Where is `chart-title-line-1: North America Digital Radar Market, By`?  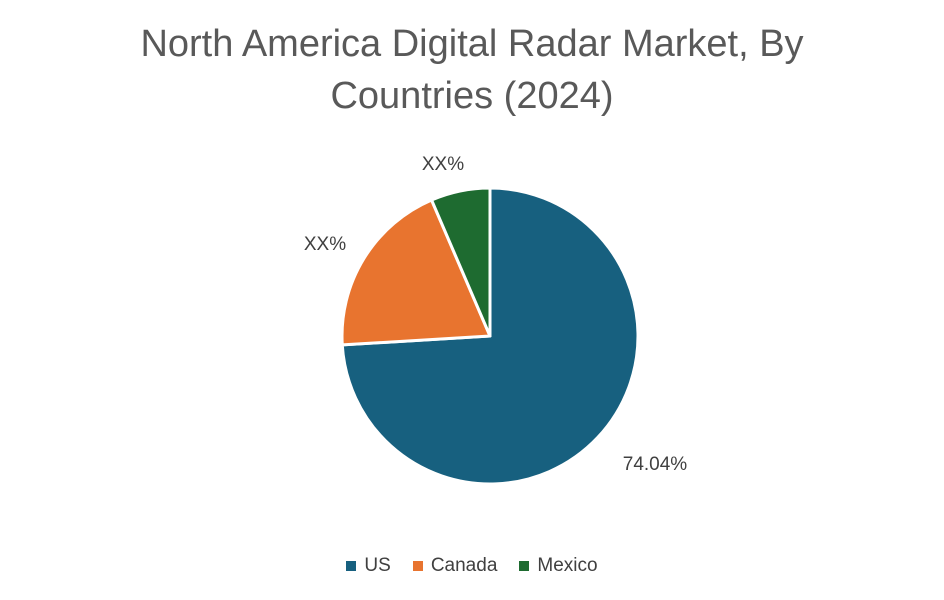
chart-title-line-1: North America Digital Radar Market, By is located at coordinates (472, 44).